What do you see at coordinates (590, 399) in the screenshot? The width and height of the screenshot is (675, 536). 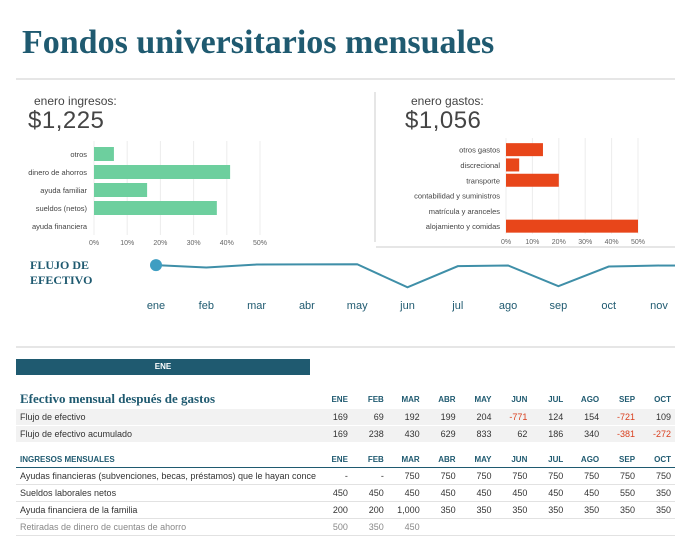 I see `month-header: AGO` at bounding box center [590, 399].